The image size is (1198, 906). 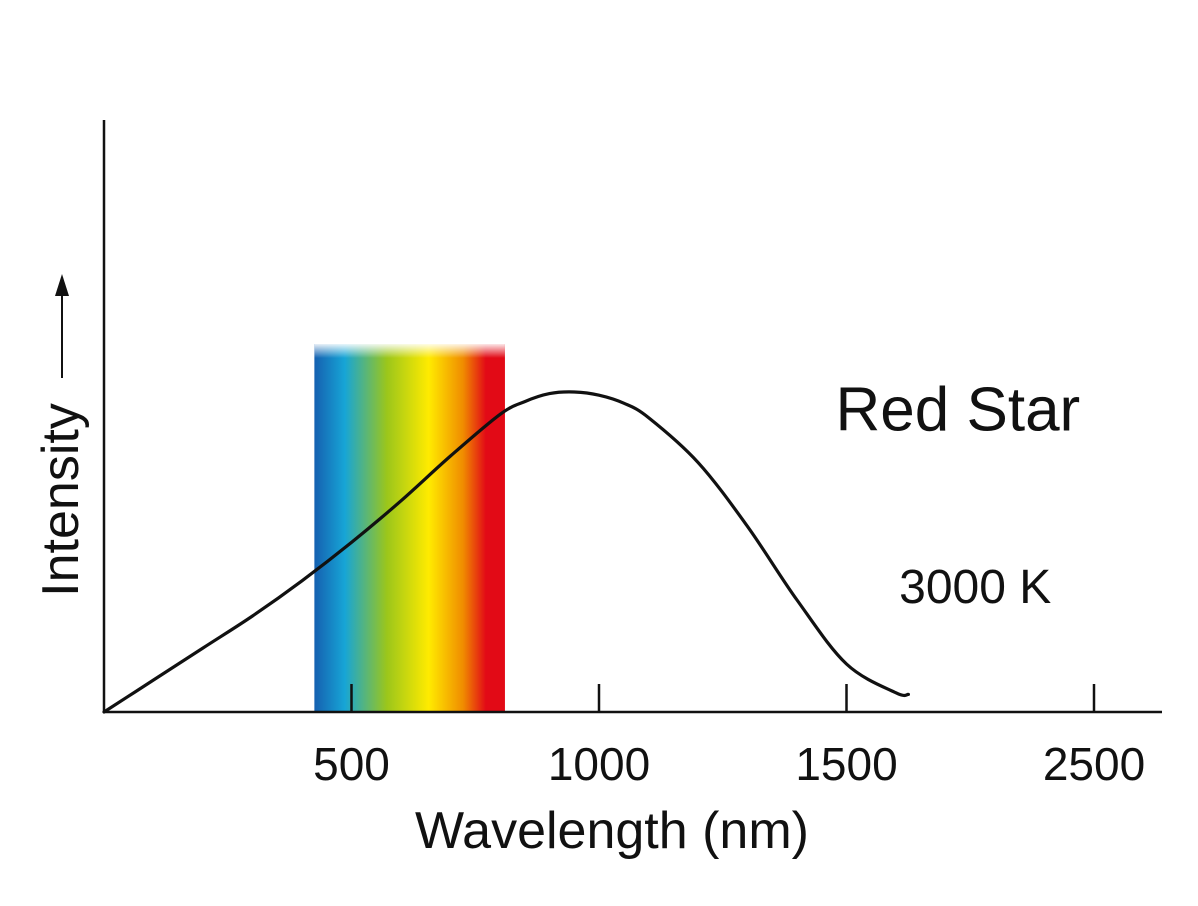 What do you see at coordinates (846, 764) in the screenshot?
I see `x-tick-label: 1500` at bounding box center [846, 764].